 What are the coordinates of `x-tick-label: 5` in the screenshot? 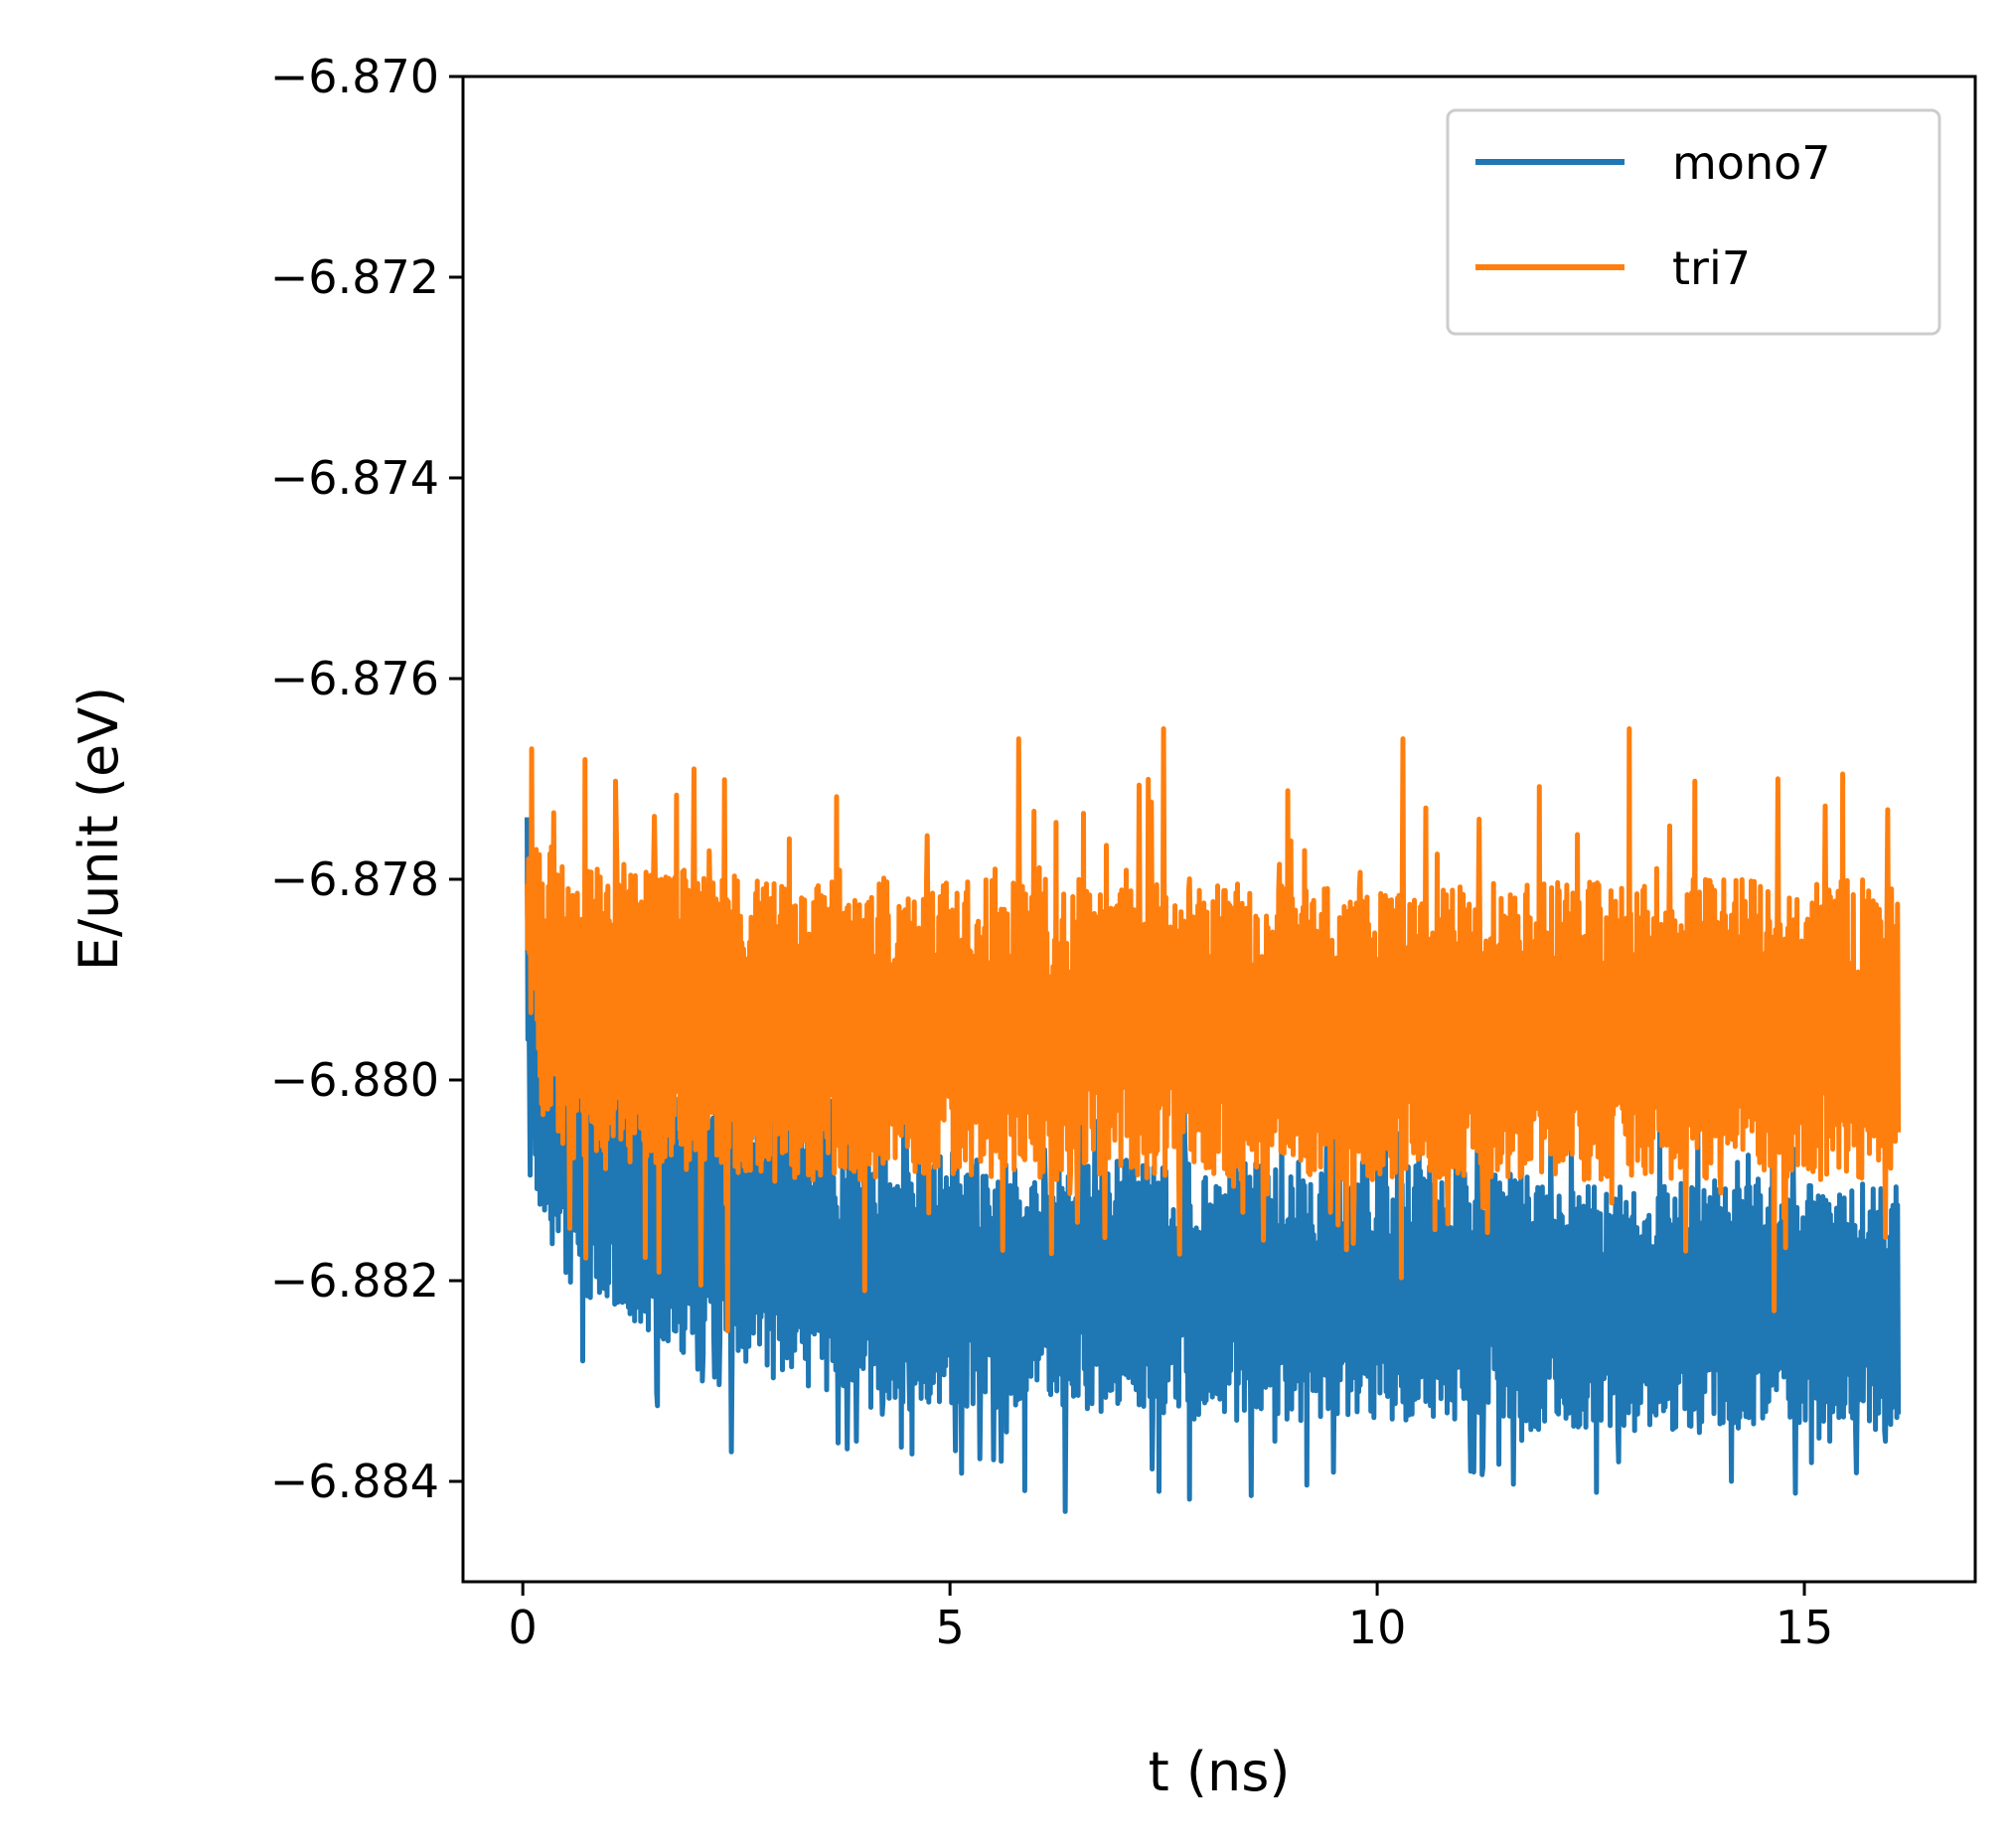 It's located at (949, 1628).